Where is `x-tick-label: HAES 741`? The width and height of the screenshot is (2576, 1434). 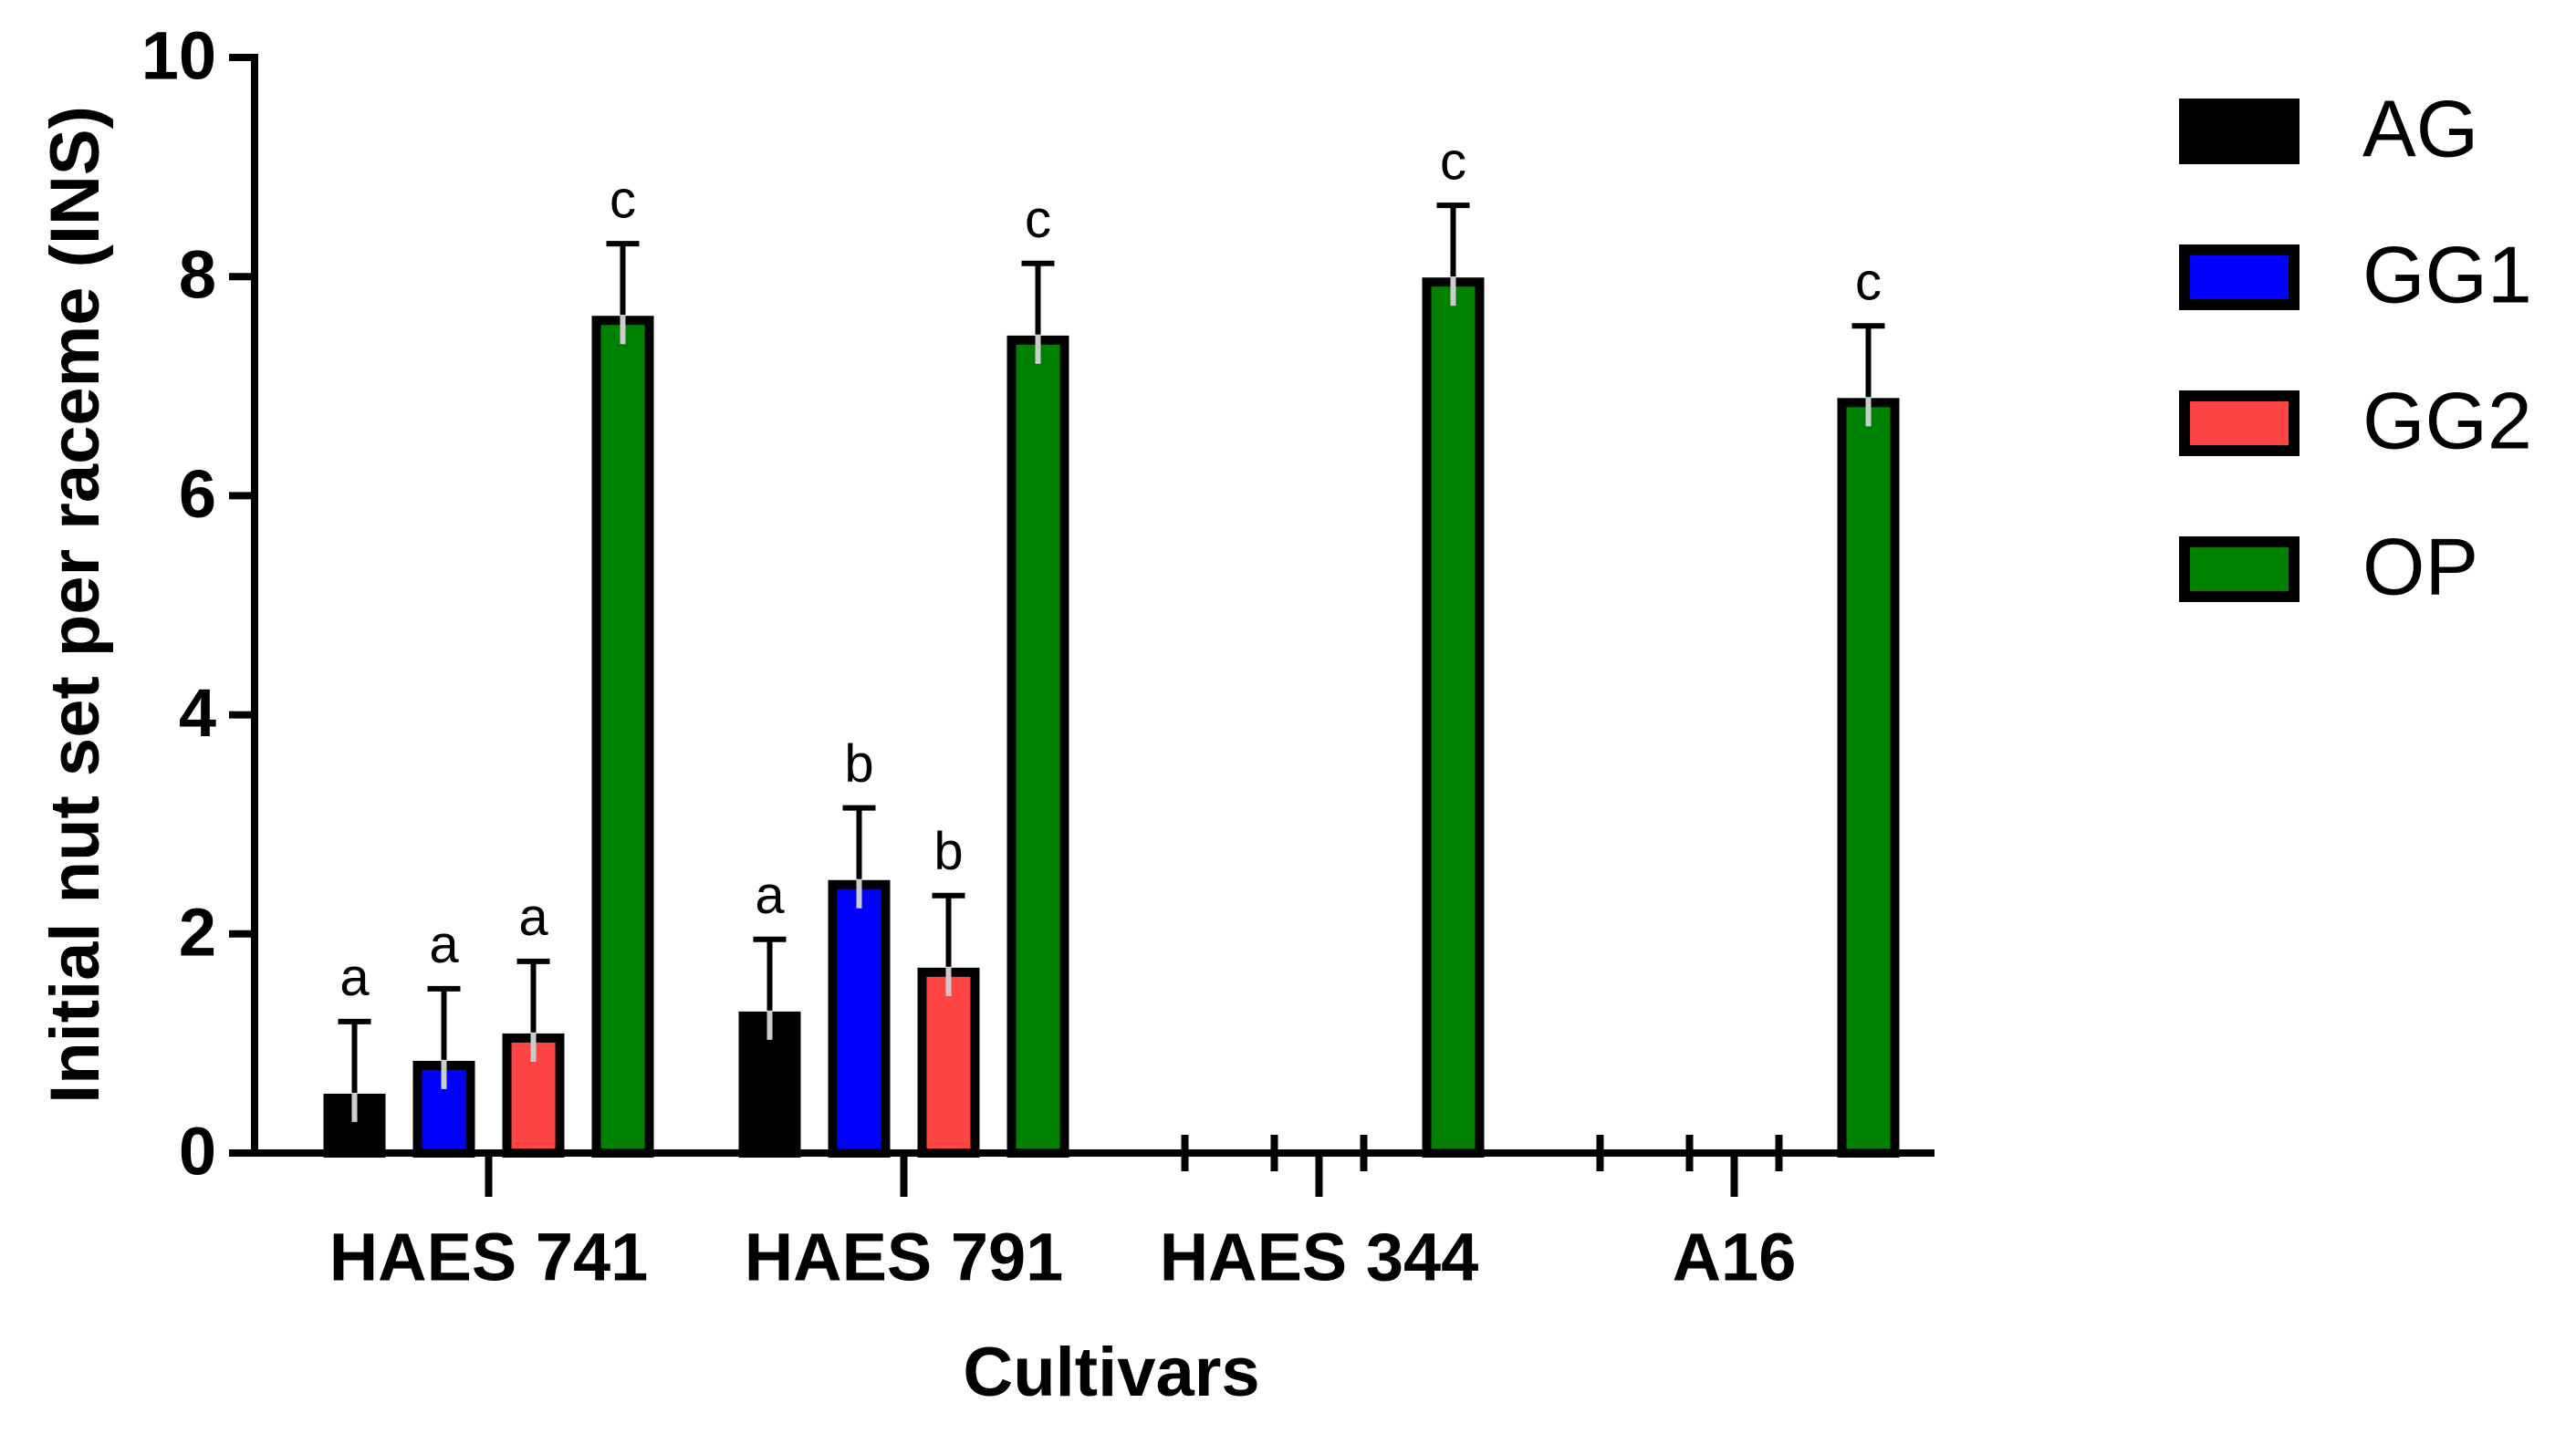 x-tick-label: HAES 741 is located at coordinates (489, 1258).